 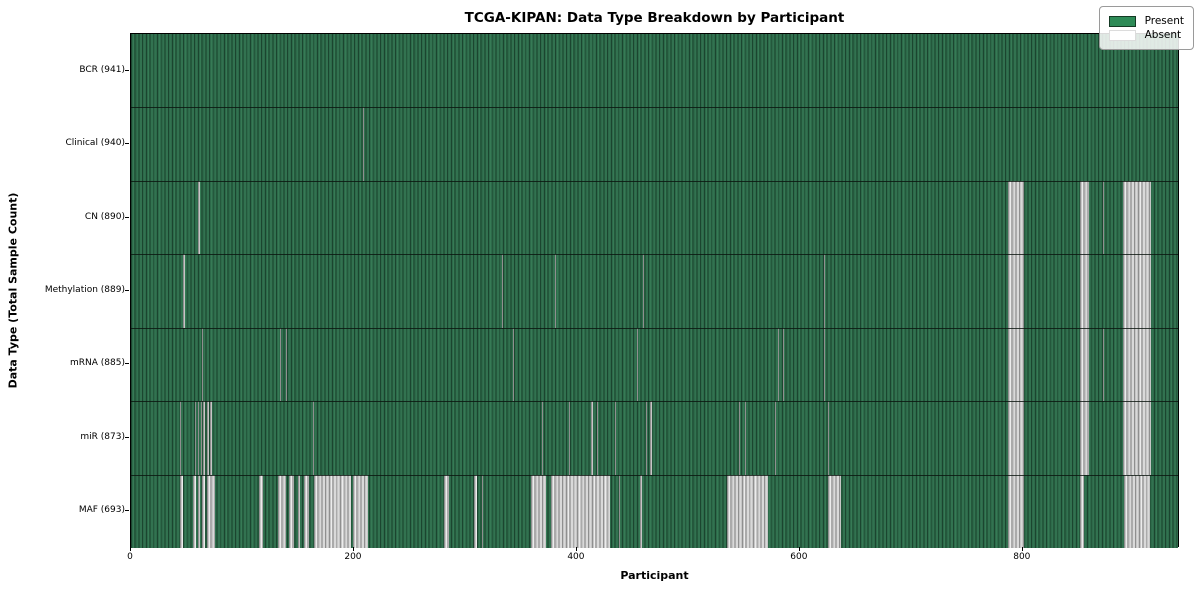 I want to click on y-tick-label: BCR (941), so click(x=102, y=69).